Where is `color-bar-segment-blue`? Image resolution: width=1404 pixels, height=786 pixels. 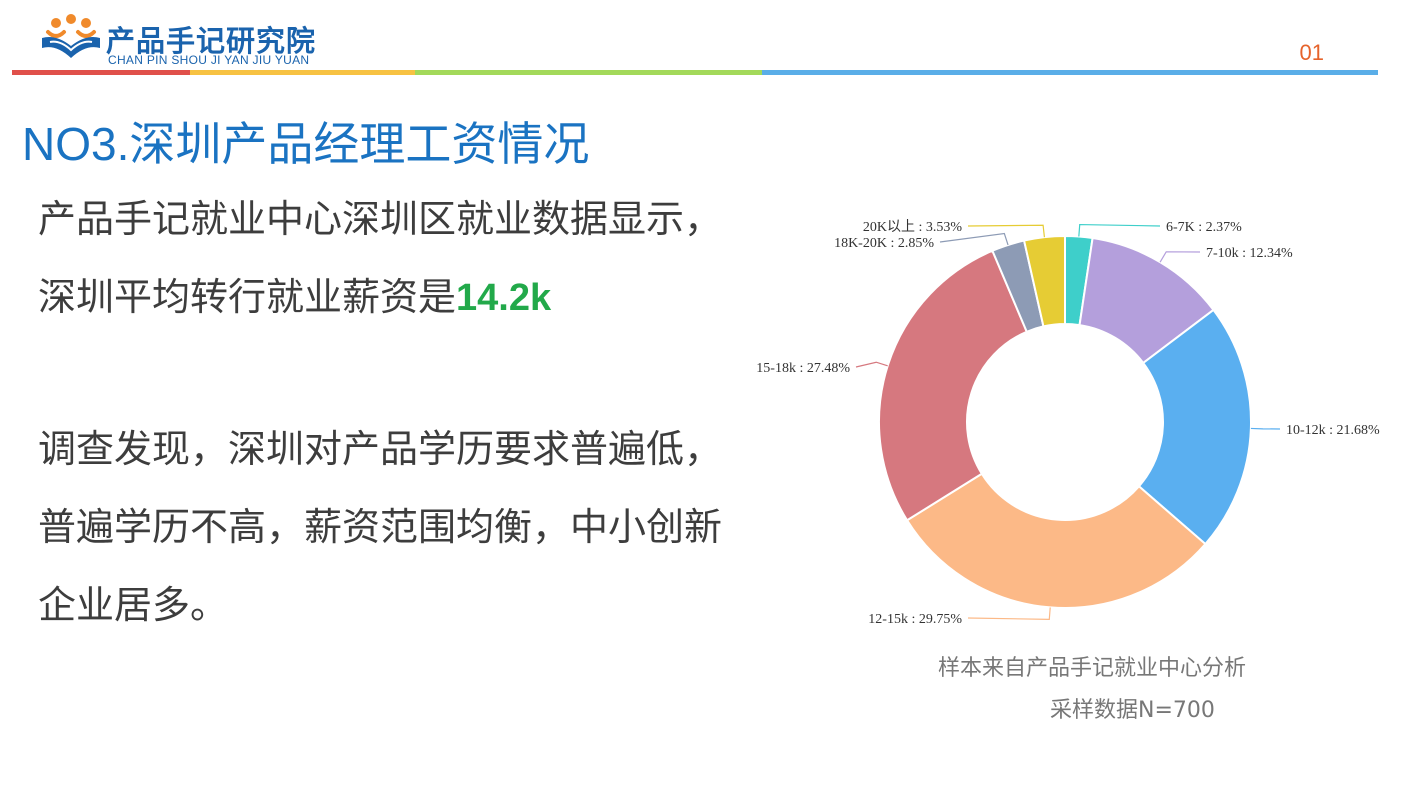
color-bar-segment-blue is located at coordinates (1069, 72).